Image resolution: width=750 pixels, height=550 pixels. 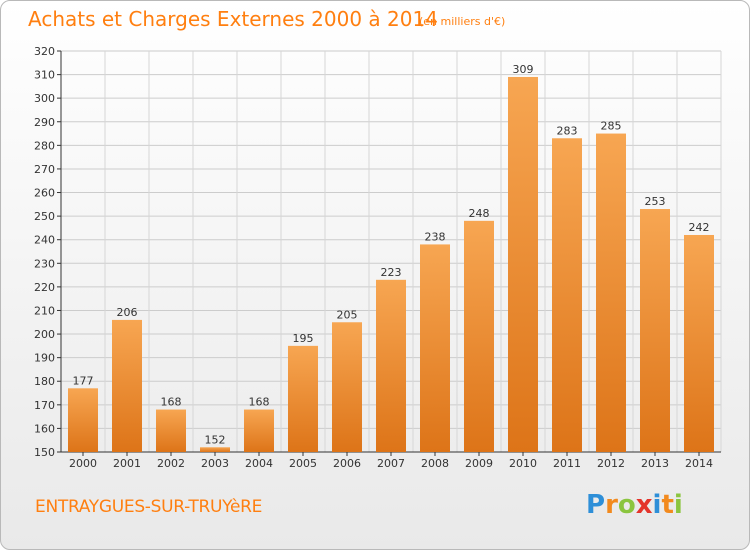 I want to click on y-tick-label: 290, so click(x=44, y=122).